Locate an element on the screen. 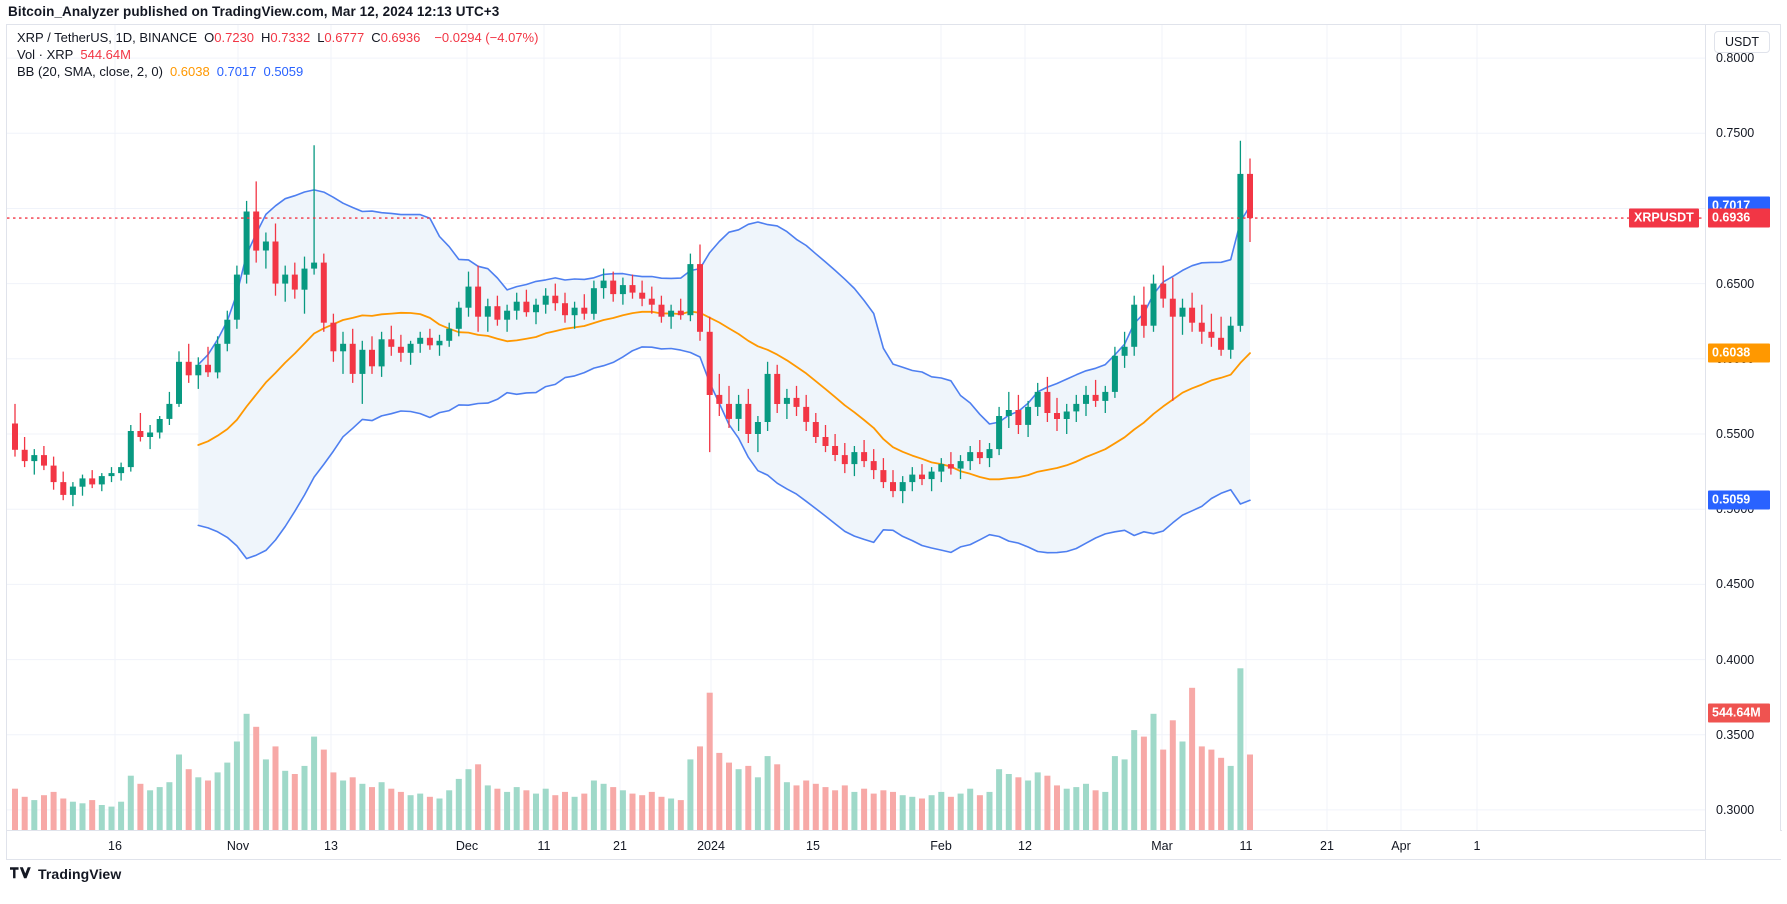 This screenshot has width=1787, height=904. time-tick-label: 21 is located at coordinates (620, 846).